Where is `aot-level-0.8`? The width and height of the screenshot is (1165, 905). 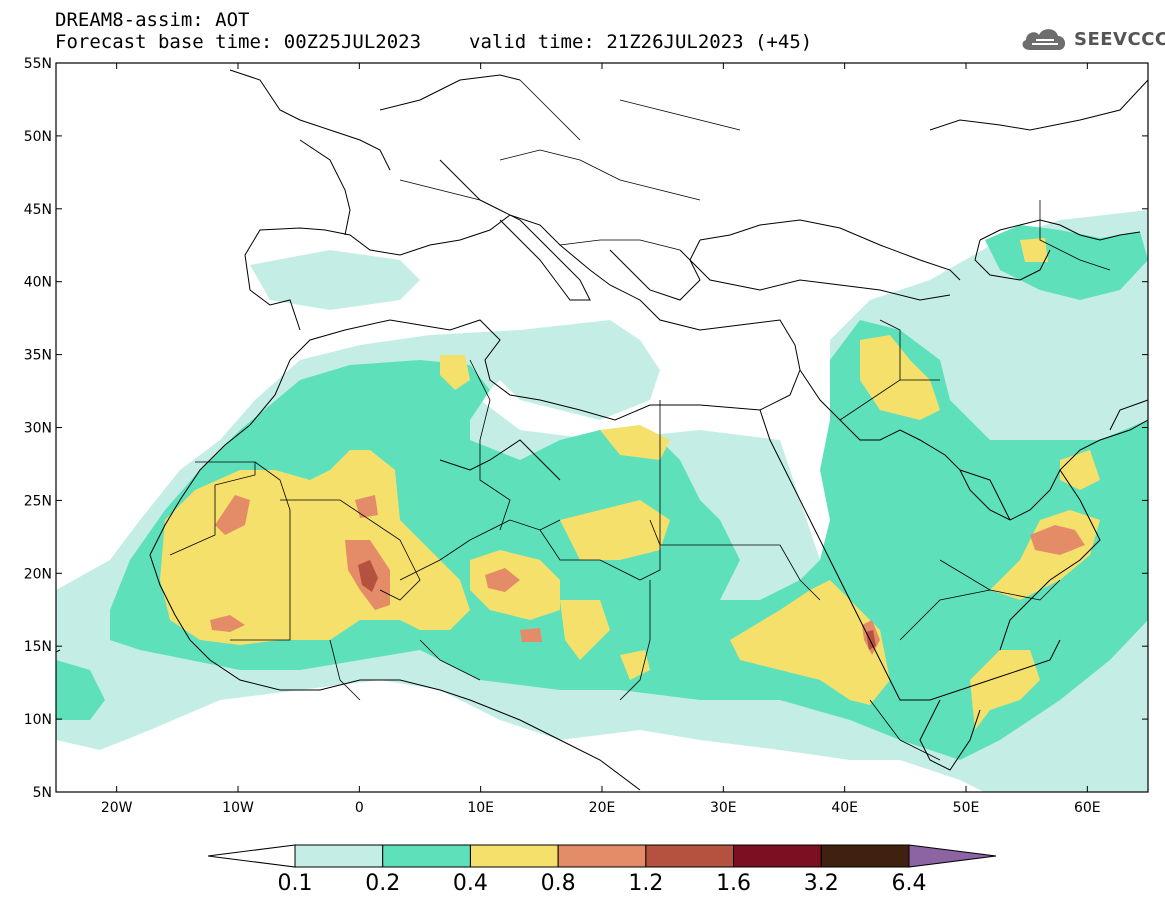
aot-level-0.8 is located at coordinates (647, 575).